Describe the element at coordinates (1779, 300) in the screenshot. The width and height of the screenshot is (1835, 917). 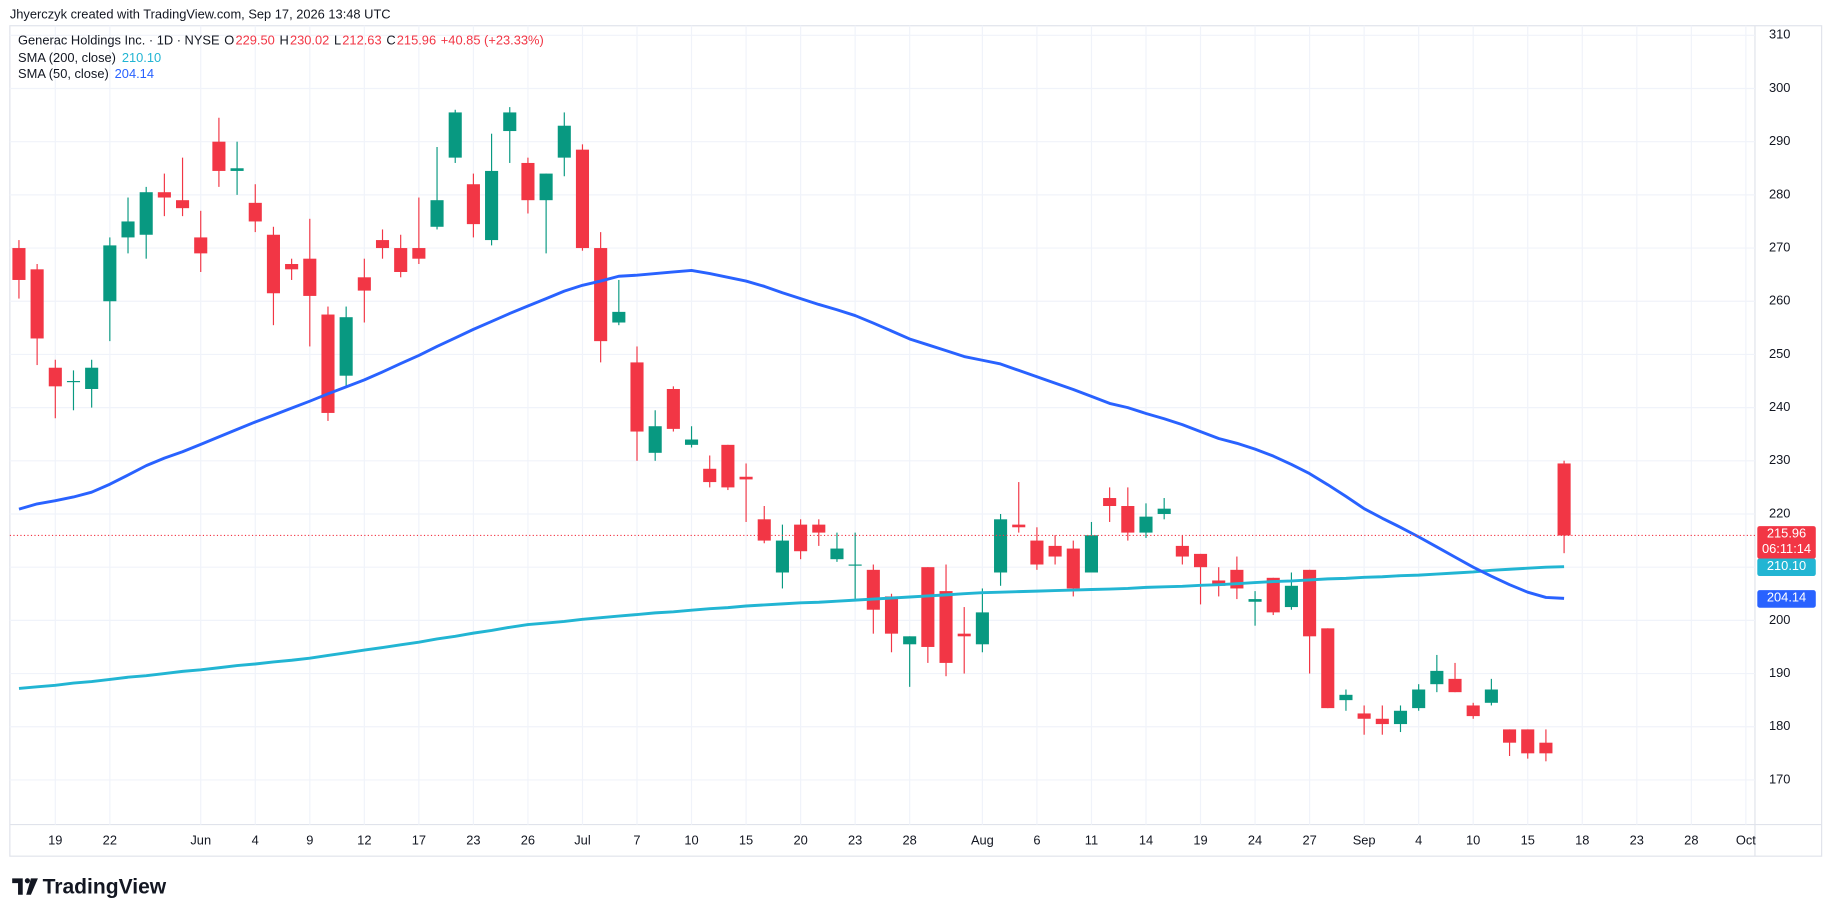
I see `y-tick-label: 260` at that location.